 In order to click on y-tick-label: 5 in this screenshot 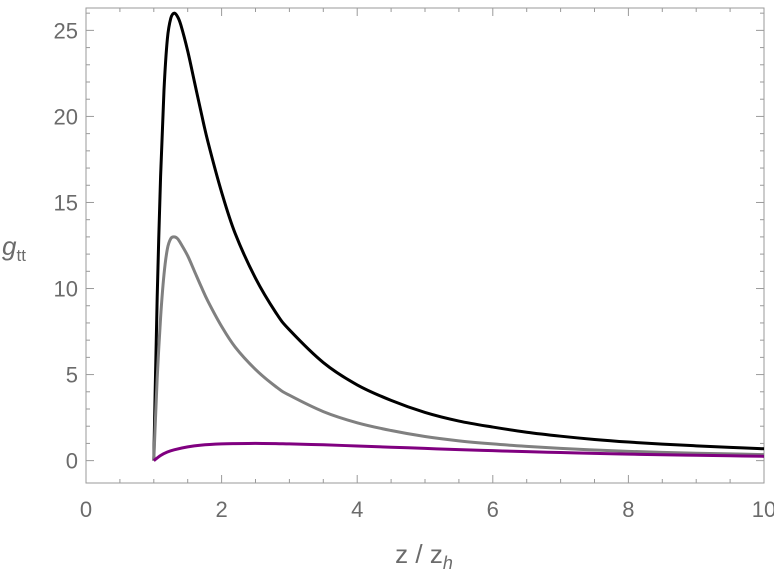, I will do `click(72, 375)`.